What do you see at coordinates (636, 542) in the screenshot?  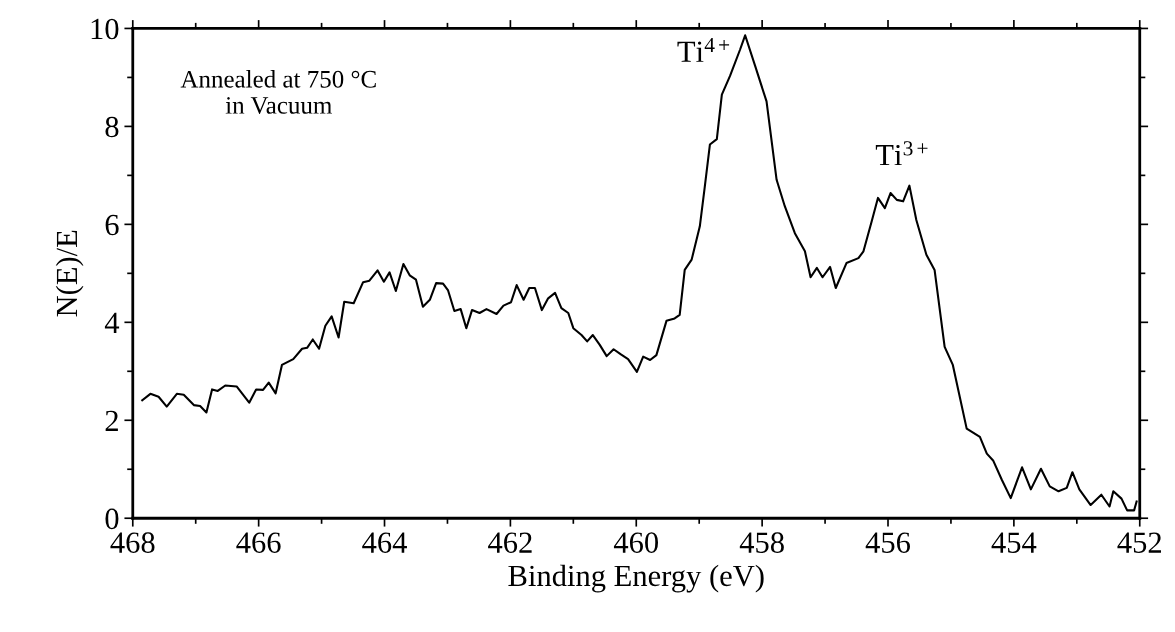 I see `x-tick-label: 460` at bounding box center [636, 542].